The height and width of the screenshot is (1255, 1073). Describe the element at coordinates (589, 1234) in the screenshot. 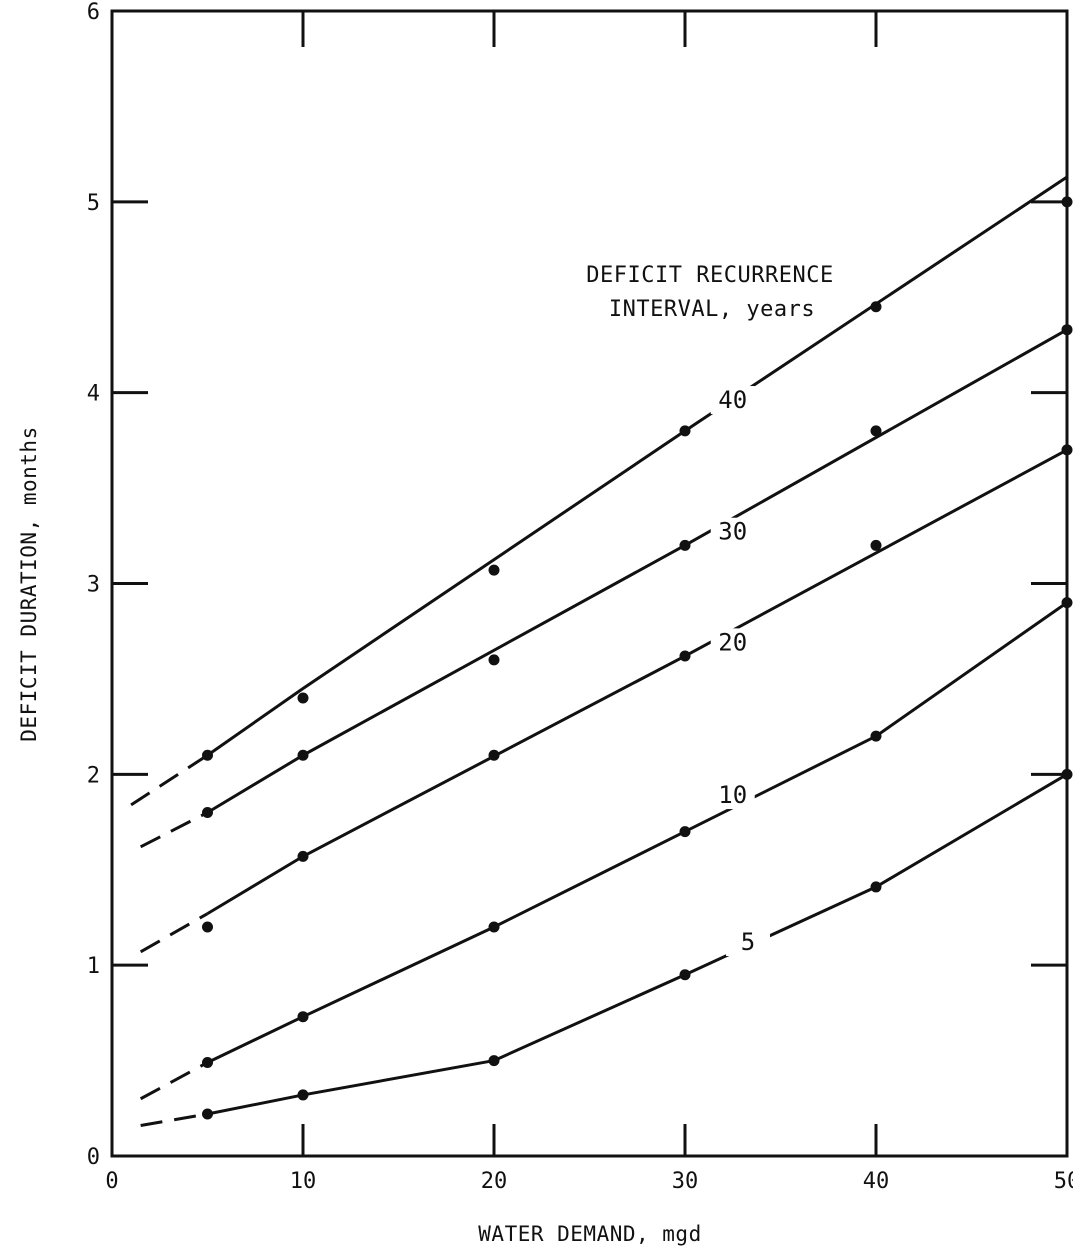

I see `x-axis-title: WATER DEMAND, mgd` at that location.